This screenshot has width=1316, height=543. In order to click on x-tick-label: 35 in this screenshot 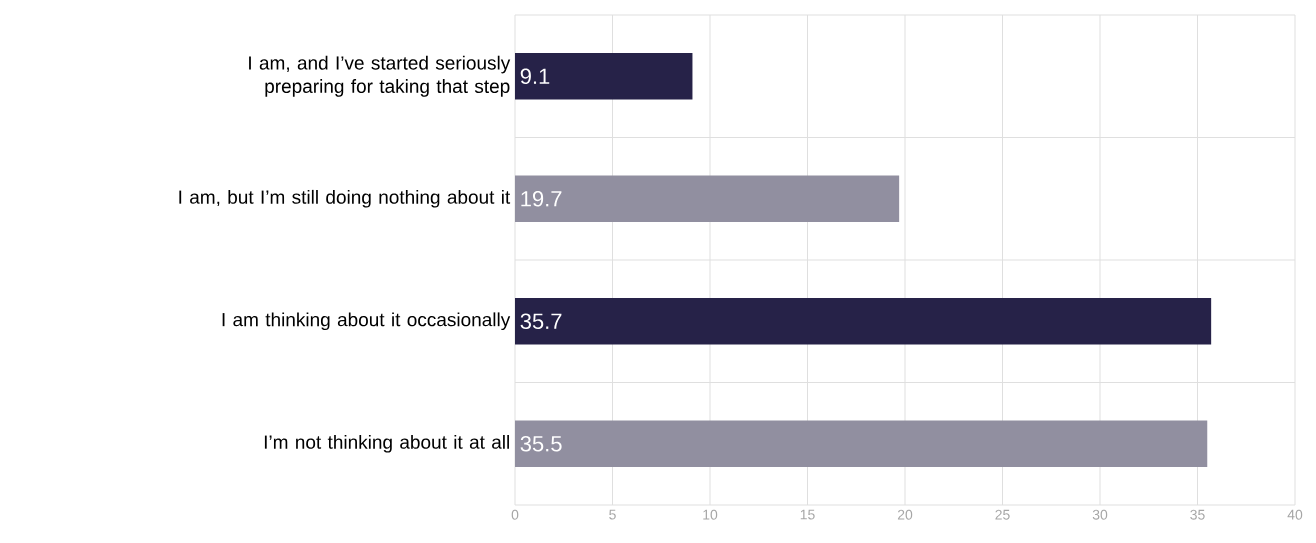, I will do `click(1197, 514)`.